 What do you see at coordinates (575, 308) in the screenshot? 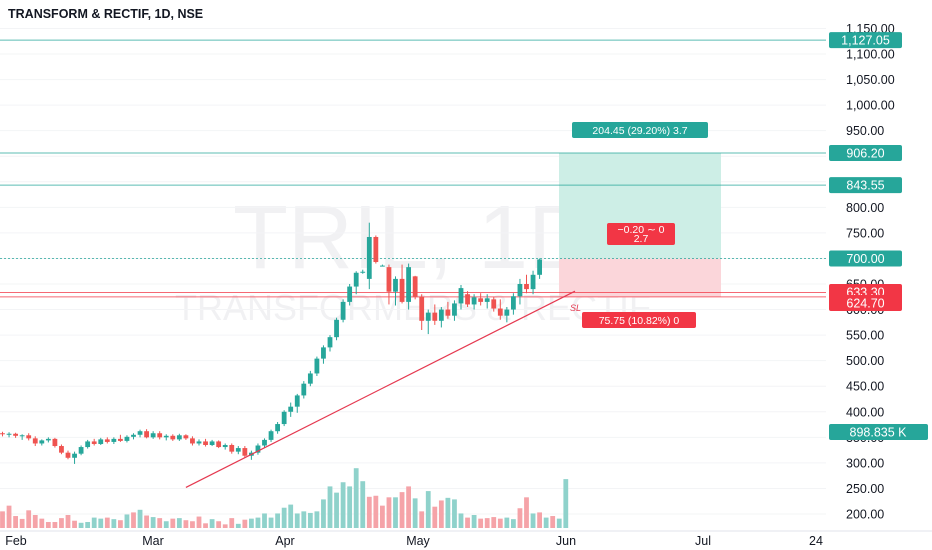
I see `sl-label: SL` at bounding box center [575, 308].